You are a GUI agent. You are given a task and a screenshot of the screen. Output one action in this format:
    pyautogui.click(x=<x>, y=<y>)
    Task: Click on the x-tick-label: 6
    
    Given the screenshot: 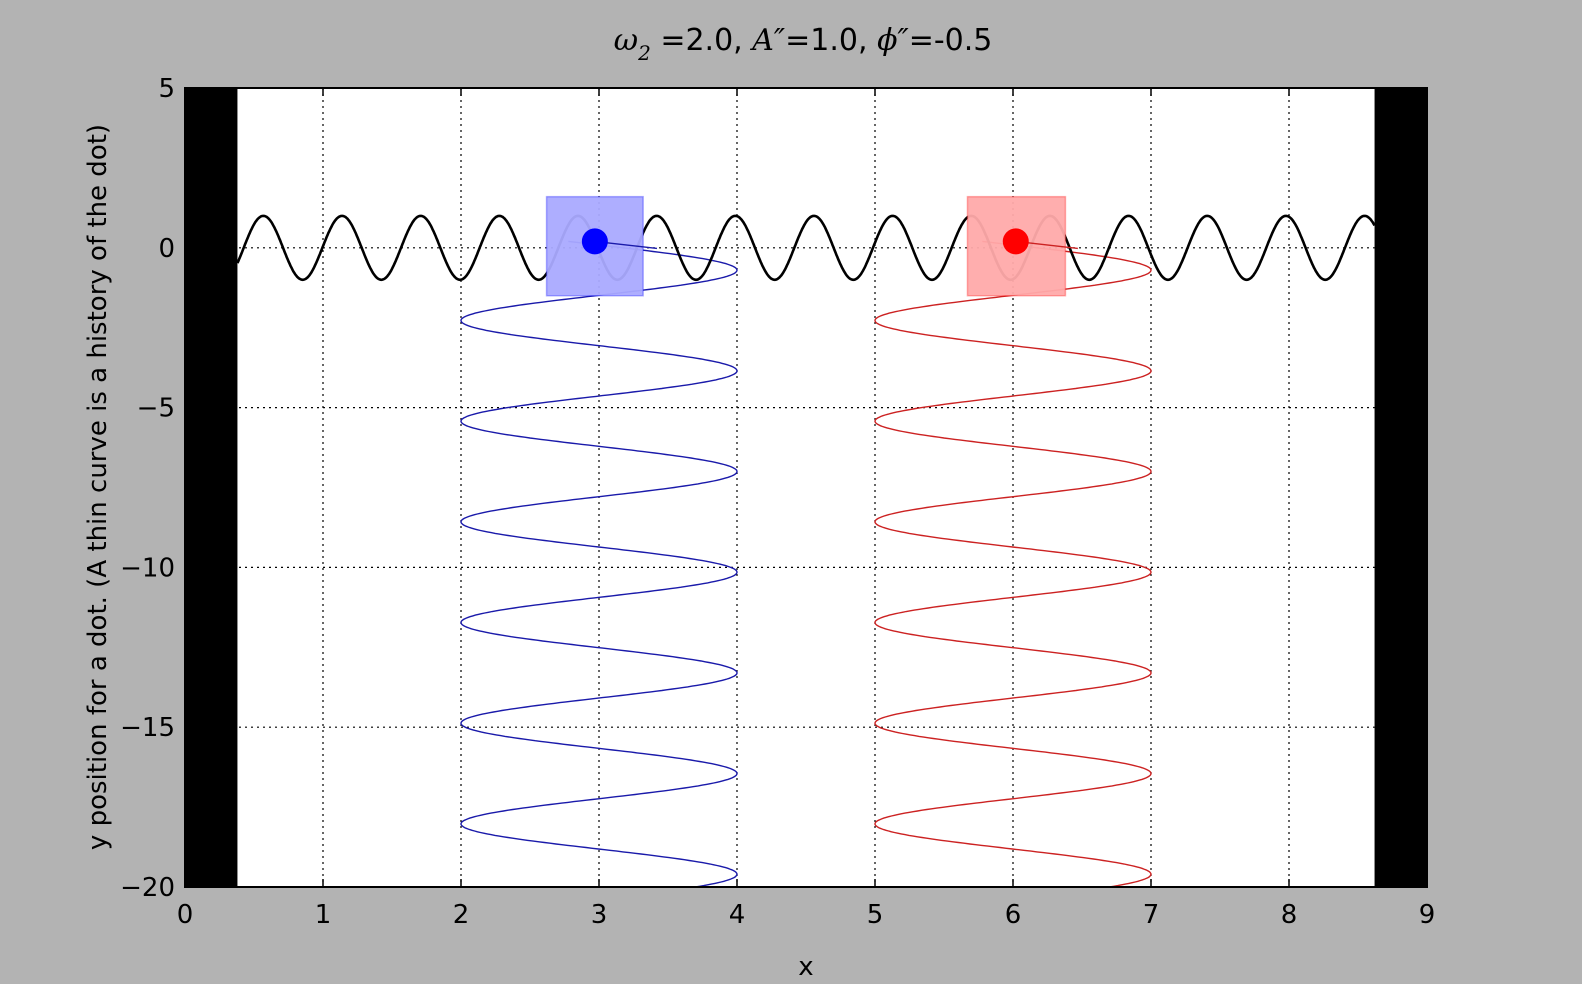 What is the action you would take?
    pyautogui.click(x=1013, y=915)
    